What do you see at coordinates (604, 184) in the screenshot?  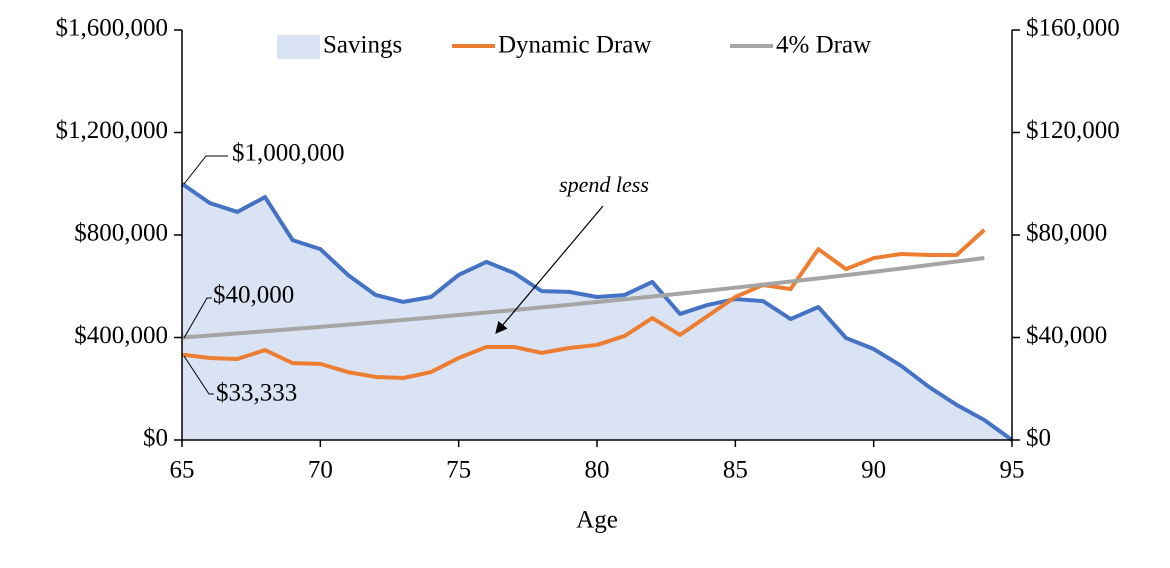 I see `annotation: spend less` at bounding box center [604, 184].